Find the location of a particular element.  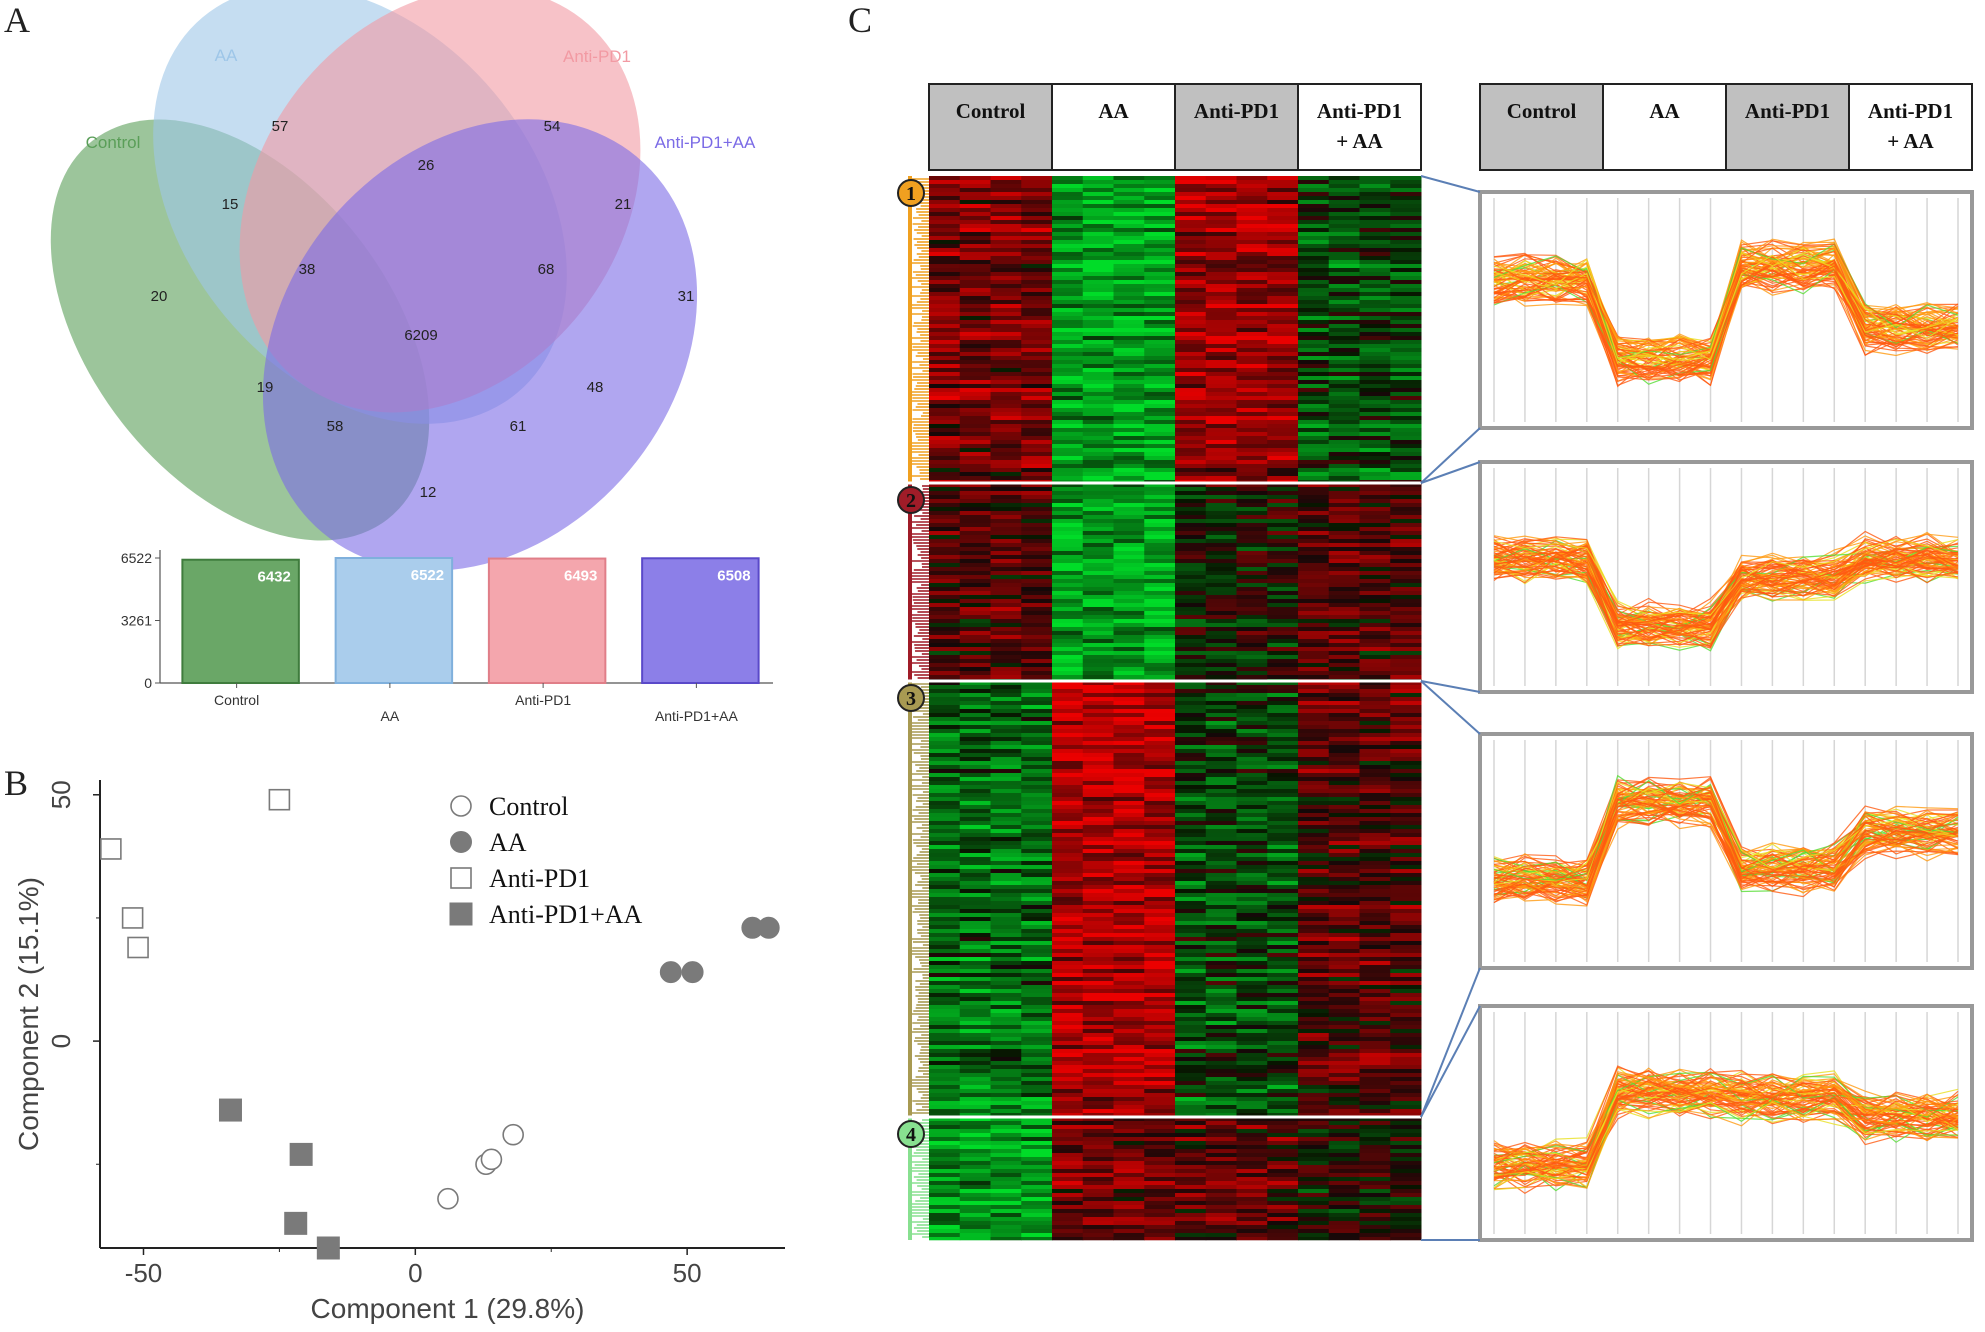

bar-ytick-label: 3261 is located at coordinates (136, 621).